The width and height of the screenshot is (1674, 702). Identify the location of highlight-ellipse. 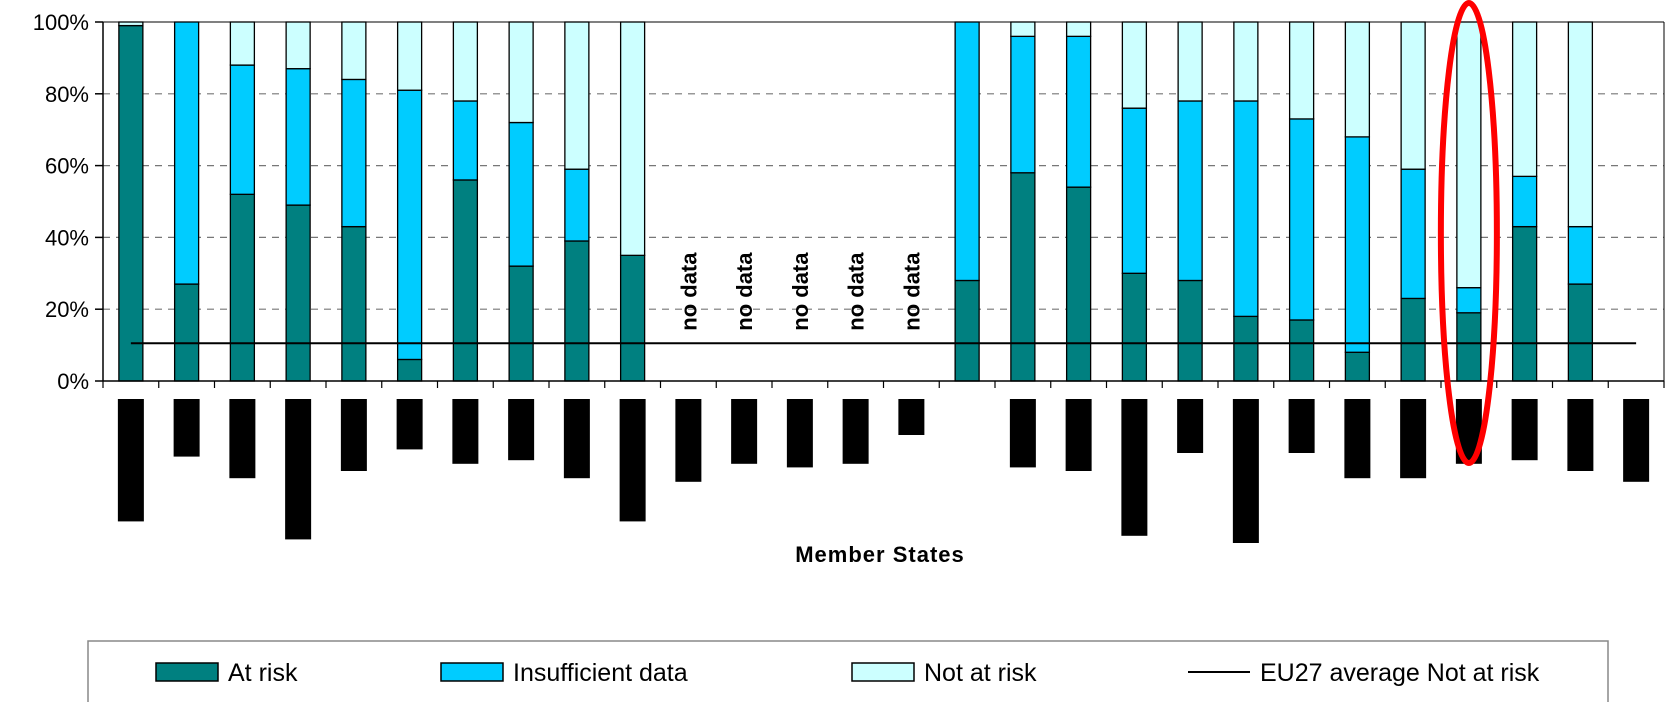
(1468, 233).